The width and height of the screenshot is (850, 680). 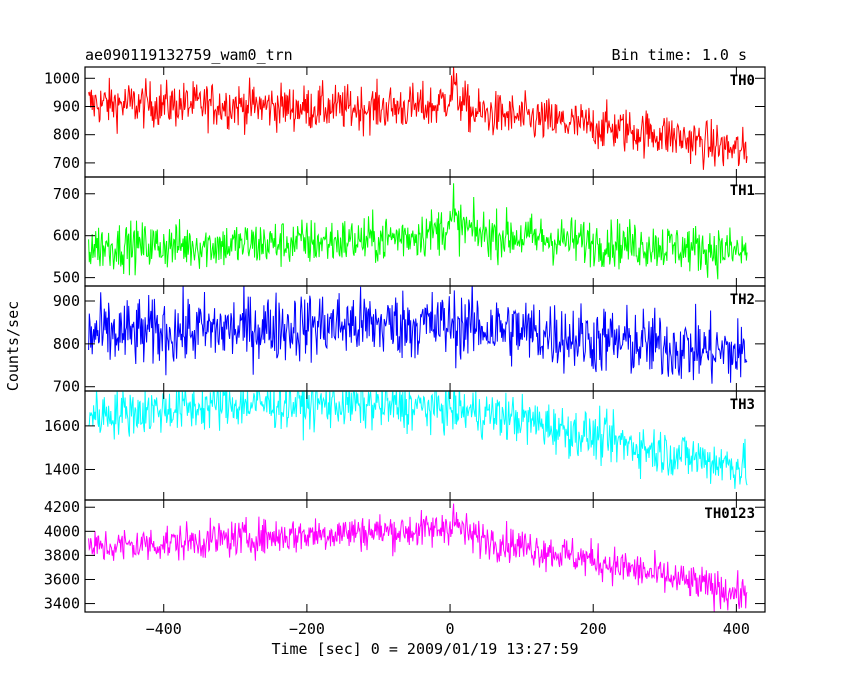 I want to click on series-line-th3, so click(x=418, y=440).